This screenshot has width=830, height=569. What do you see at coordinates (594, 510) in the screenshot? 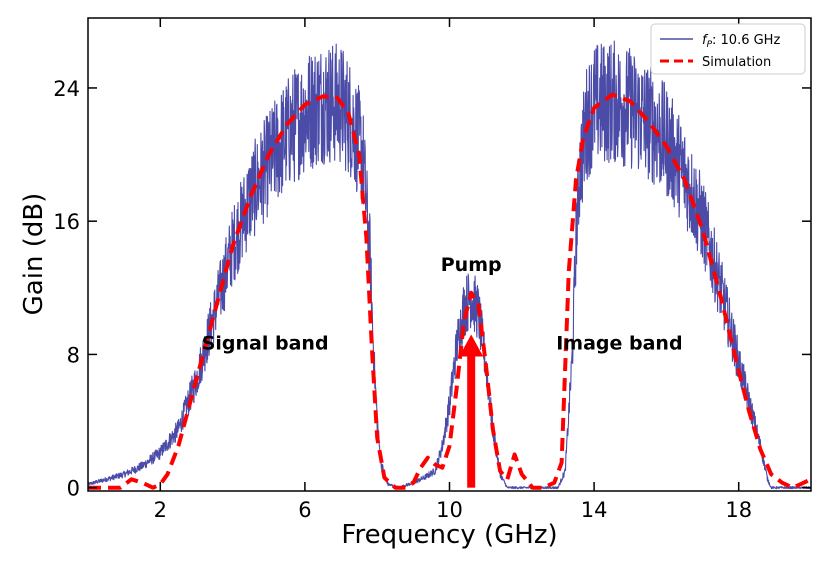
I see `x-tick-label-3: 14` at bounding box center [594, 510].